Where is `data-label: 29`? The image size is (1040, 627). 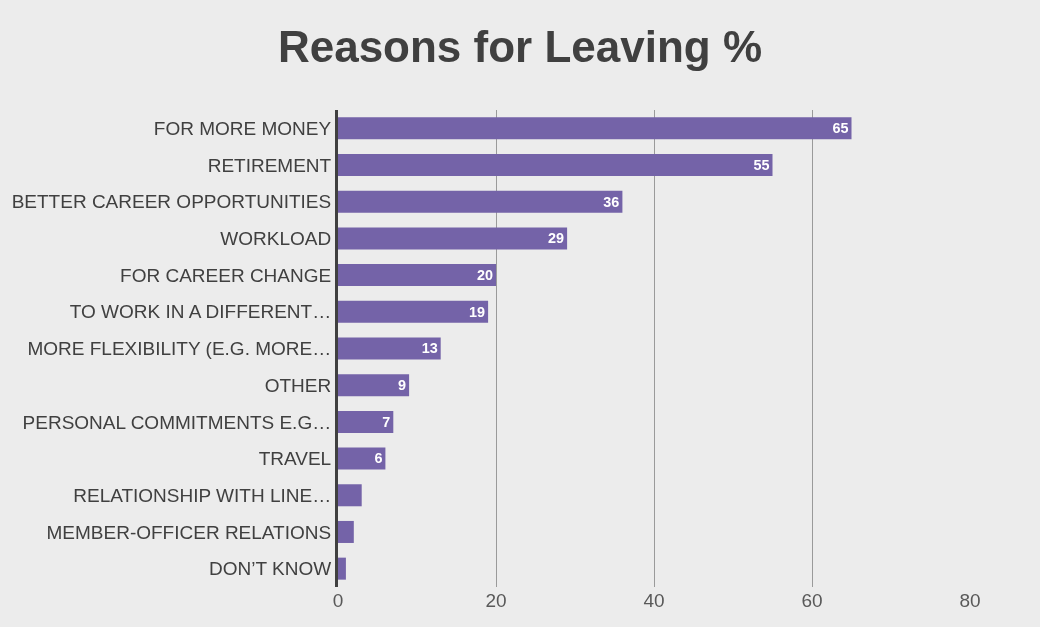
data-label: 29 is located at coordinates (556, 238).